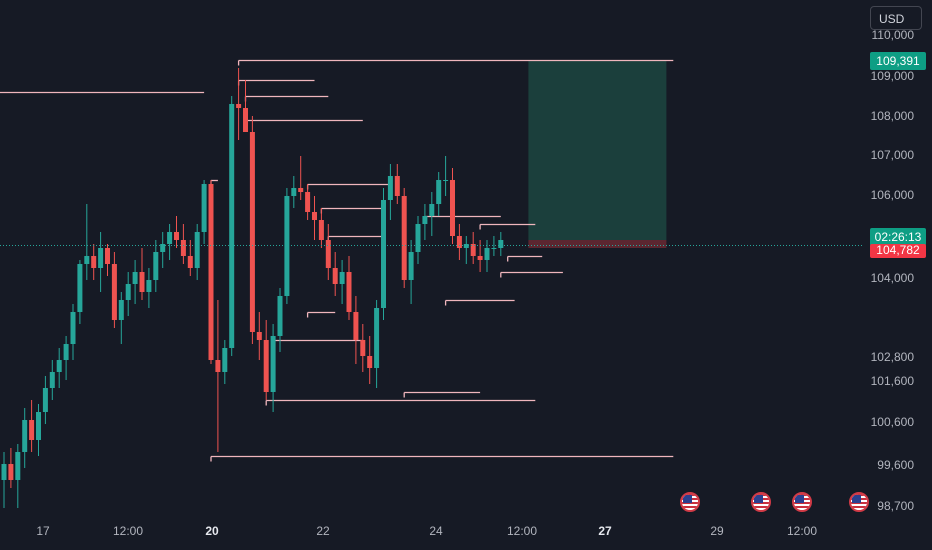  I want to click on price-tick-label: 110,000, so click(893, 35).